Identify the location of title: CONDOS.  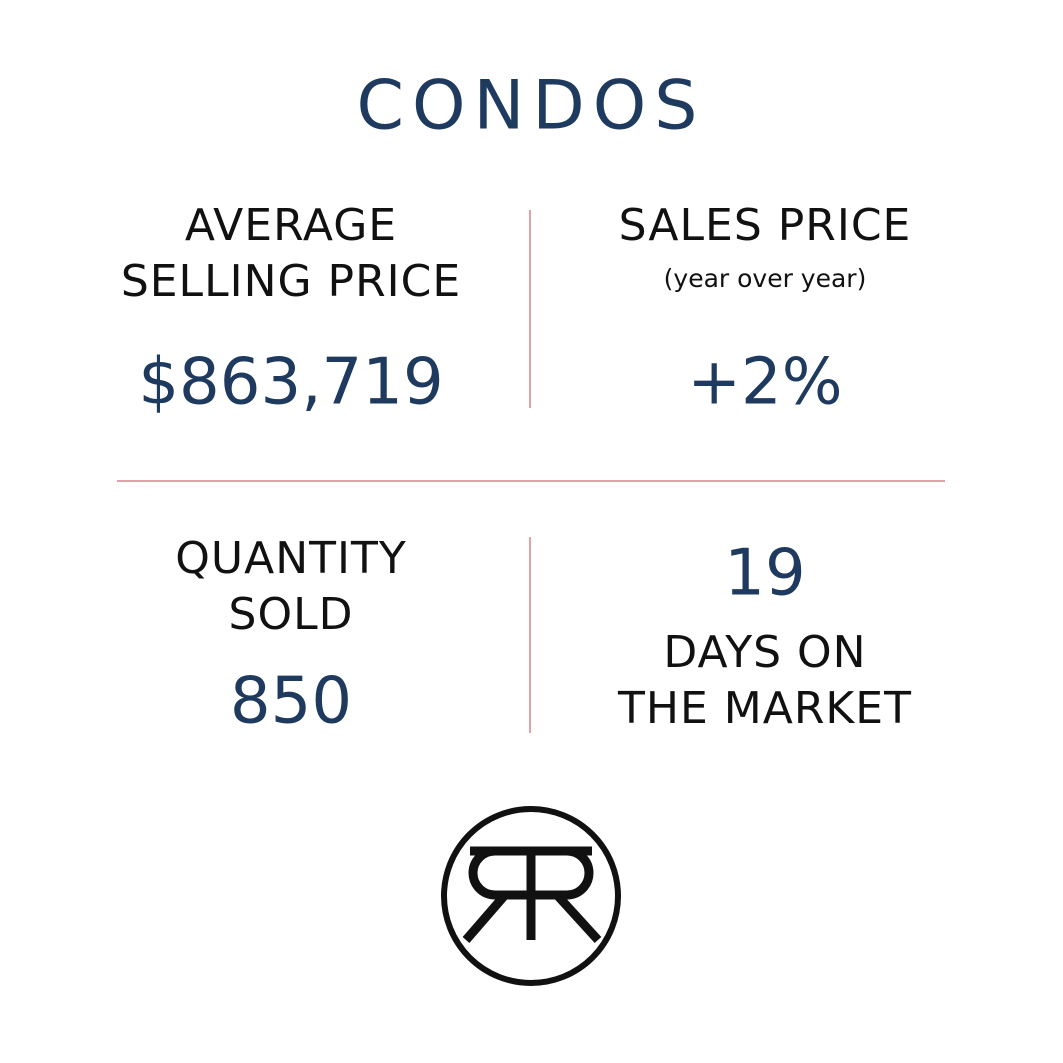
(531, 106).